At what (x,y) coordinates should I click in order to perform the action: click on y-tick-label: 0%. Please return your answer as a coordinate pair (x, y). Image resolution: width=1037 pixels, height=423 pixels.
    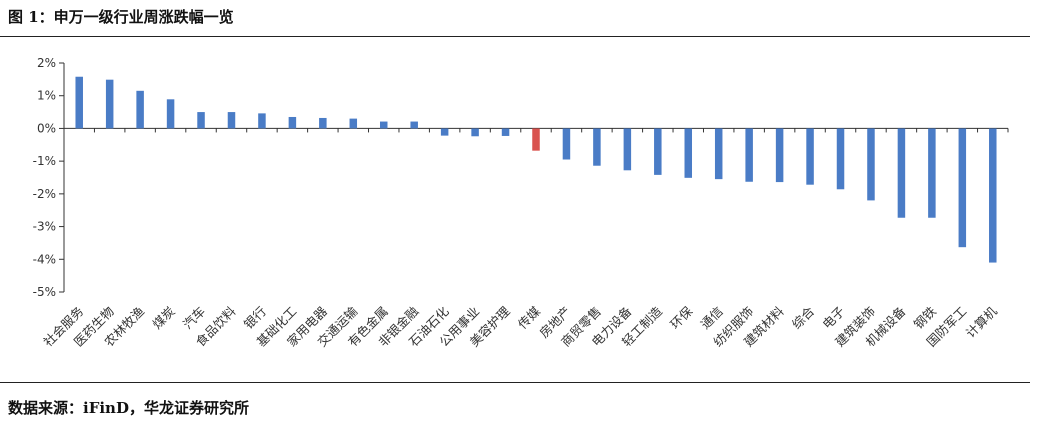
    Looking at the image, I should click on (46, 128).